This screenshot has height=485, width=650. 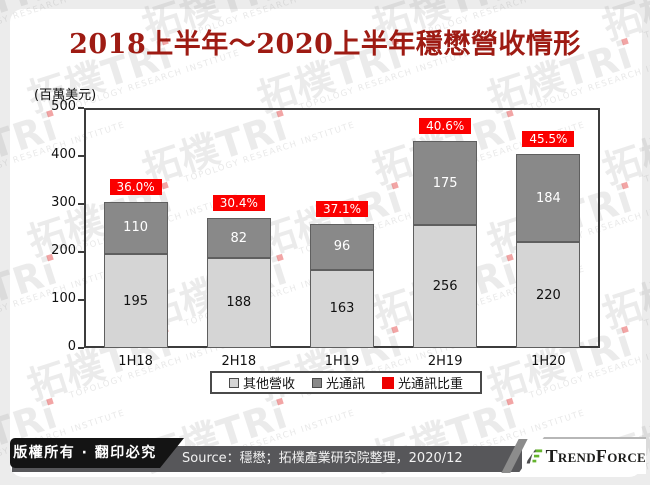 I want to click on bar-segment-optical: 96, so click(x=342, y=246).